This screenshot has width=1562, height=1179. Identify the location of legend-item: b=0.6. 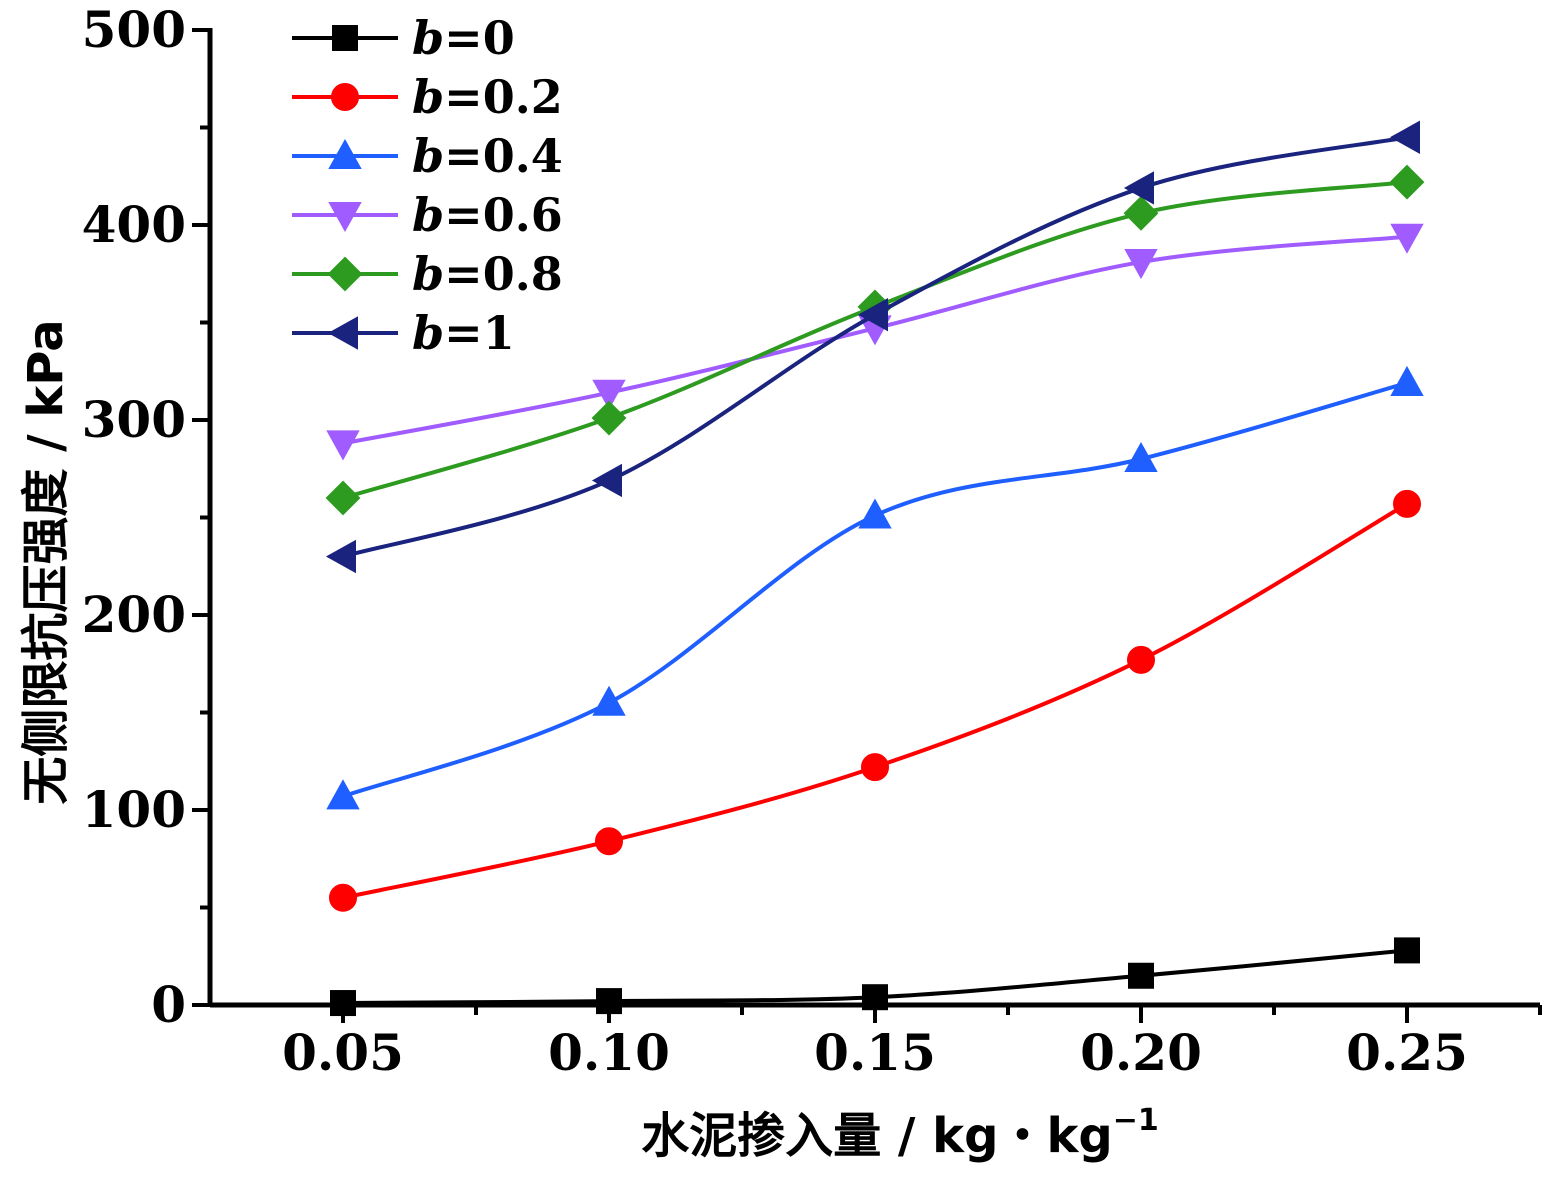
(427, 215).